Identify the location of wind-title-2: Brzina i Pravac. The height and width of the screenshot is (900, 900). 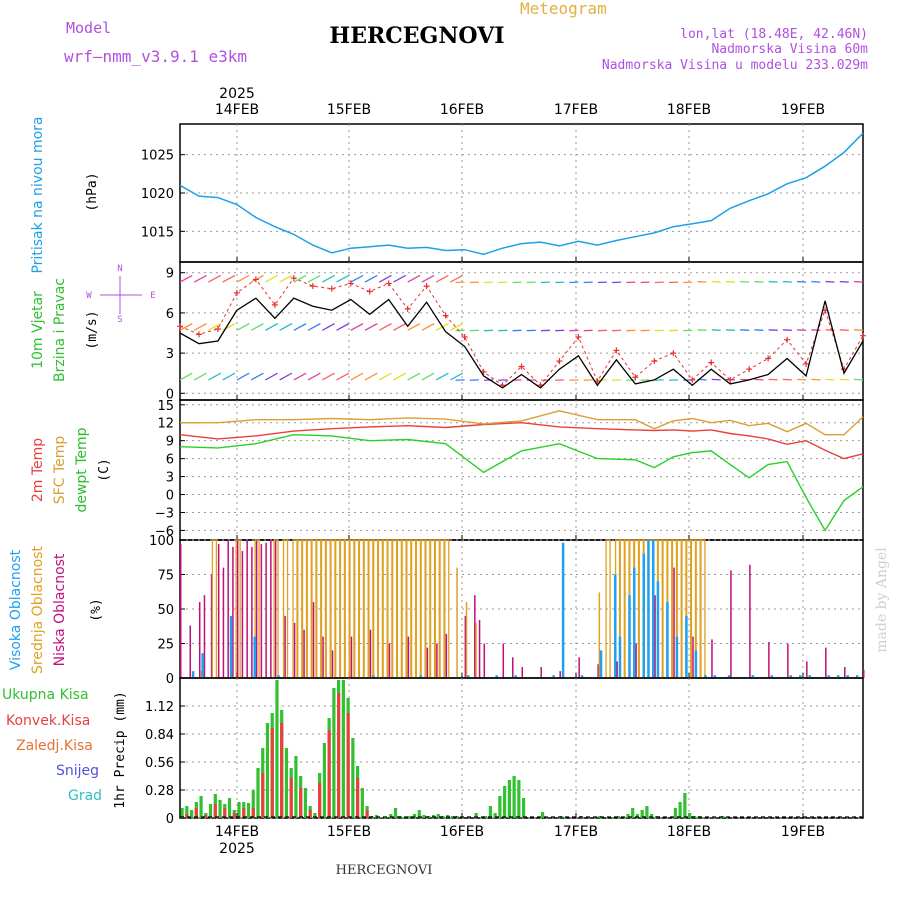
(60, 330).